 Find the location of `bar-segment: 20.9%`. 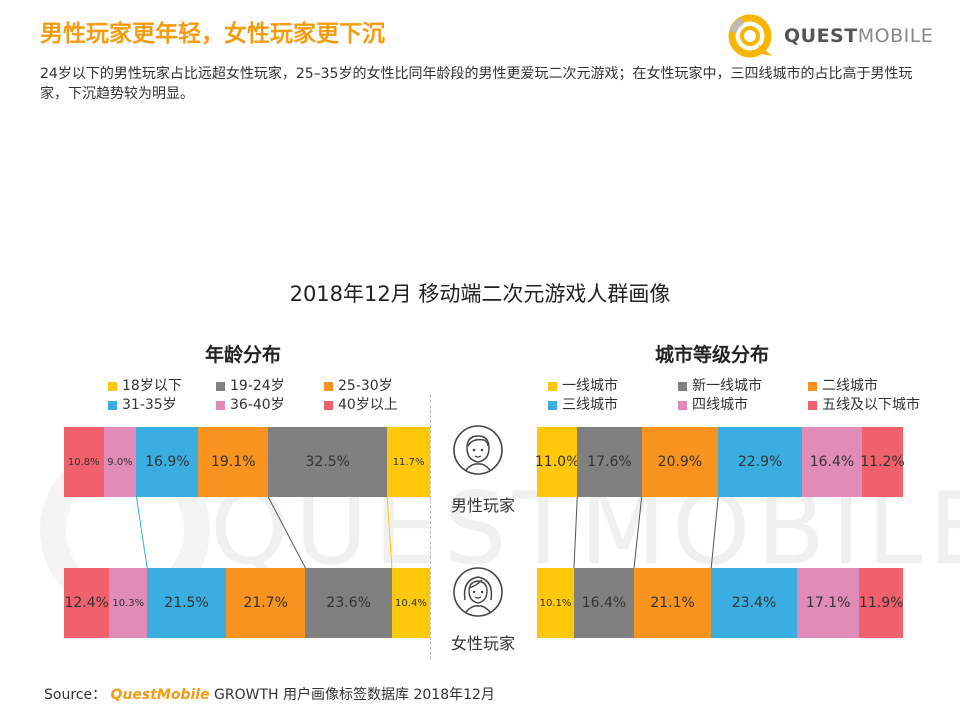

bar-segment: 20.9% is located at coordinates (680, 462).